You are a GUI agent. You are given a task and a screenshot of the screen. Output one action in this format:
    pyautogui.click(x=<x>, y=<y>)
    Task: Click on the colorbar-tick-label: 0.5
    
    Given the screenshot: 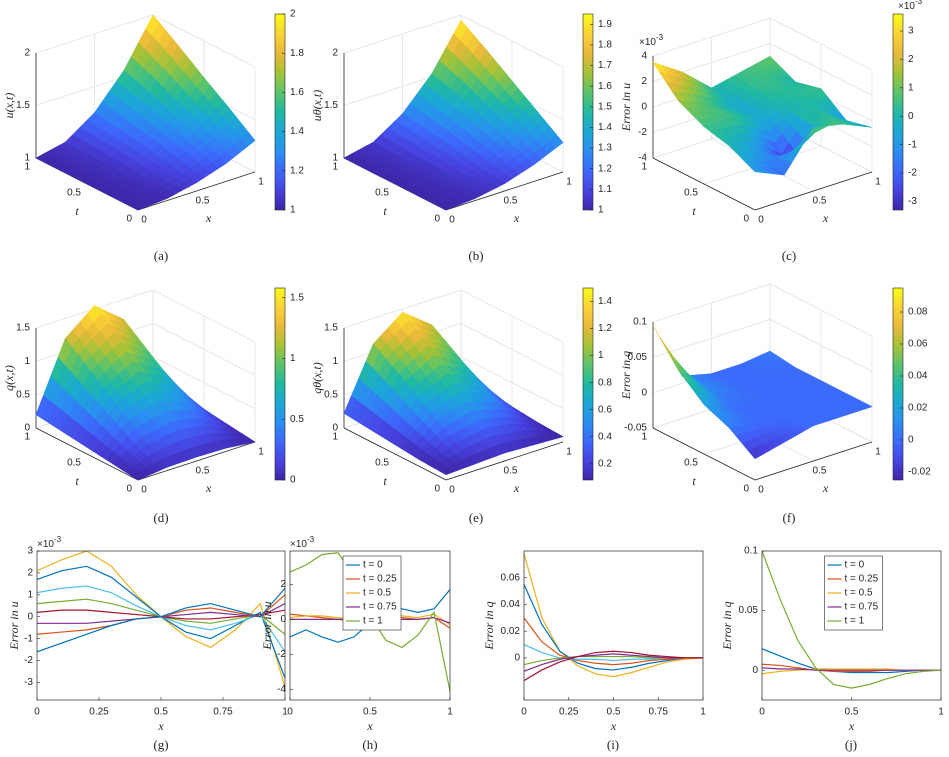 What is the action you would take?
    pyautogui.click(x=297, y=419)
    